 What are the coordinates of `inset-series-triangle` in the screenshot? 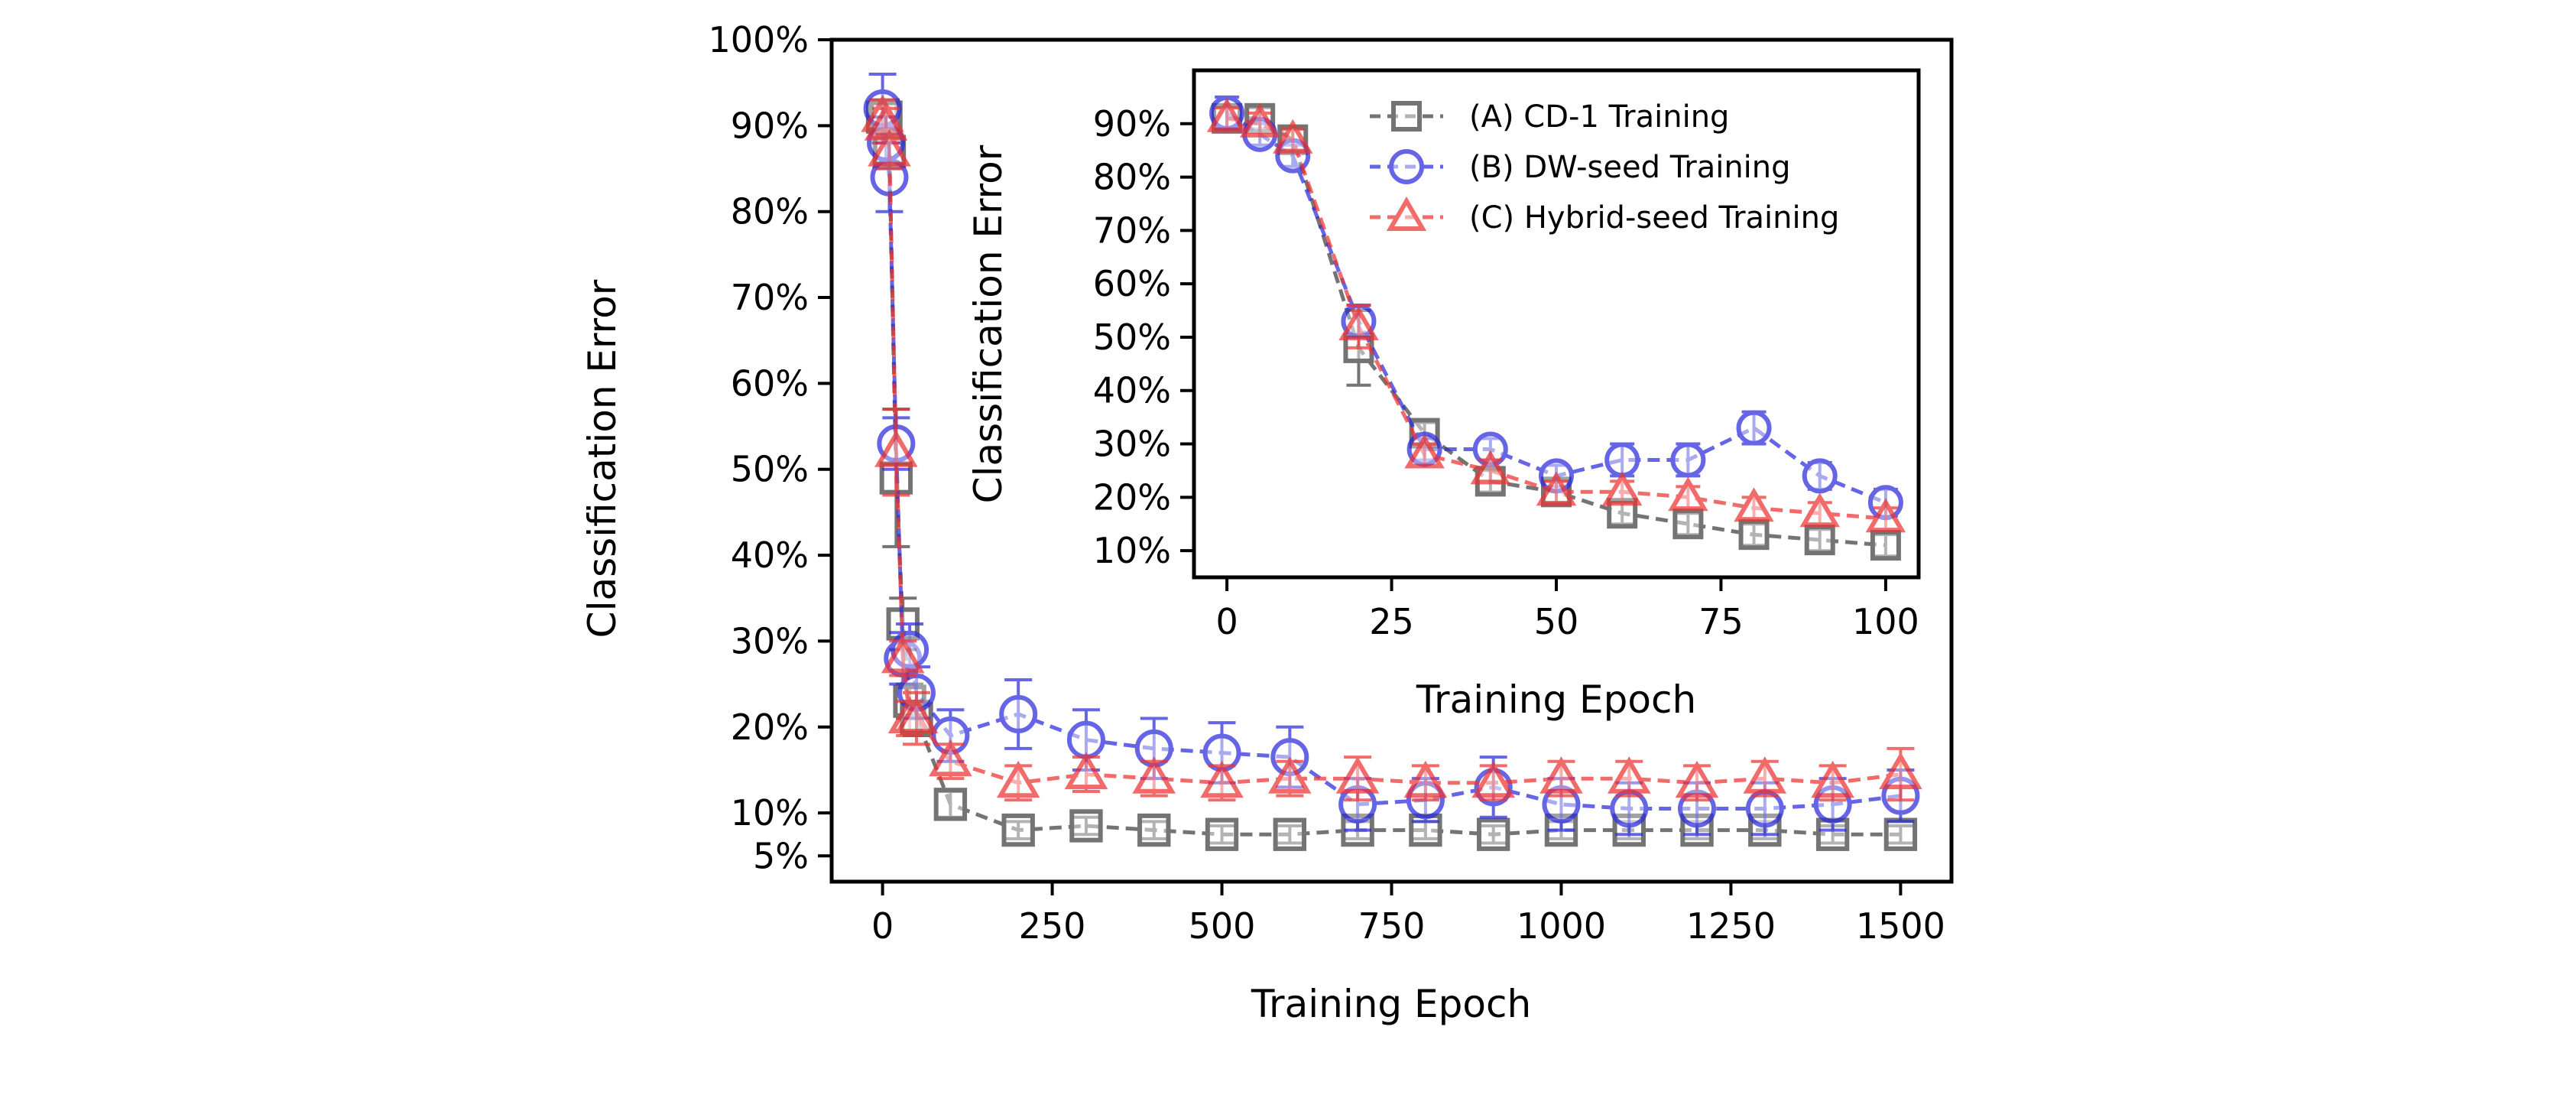 It's located at (1556, 315).